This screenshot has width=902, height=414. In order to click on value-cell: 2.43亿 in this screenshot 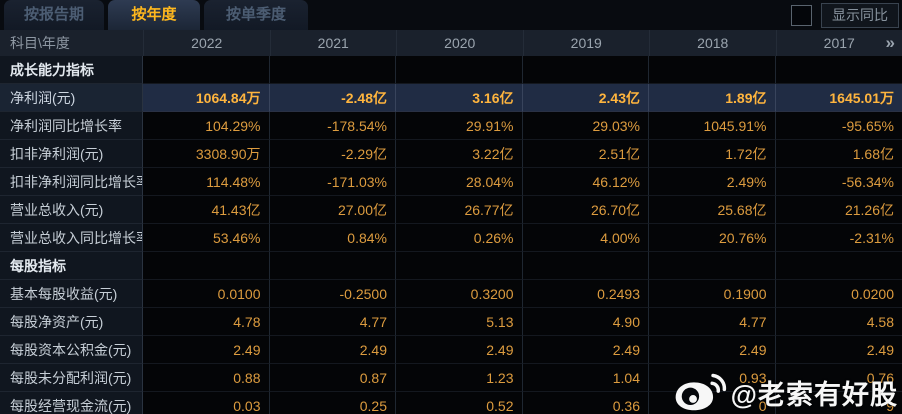, I will do `click(585, 98)`.